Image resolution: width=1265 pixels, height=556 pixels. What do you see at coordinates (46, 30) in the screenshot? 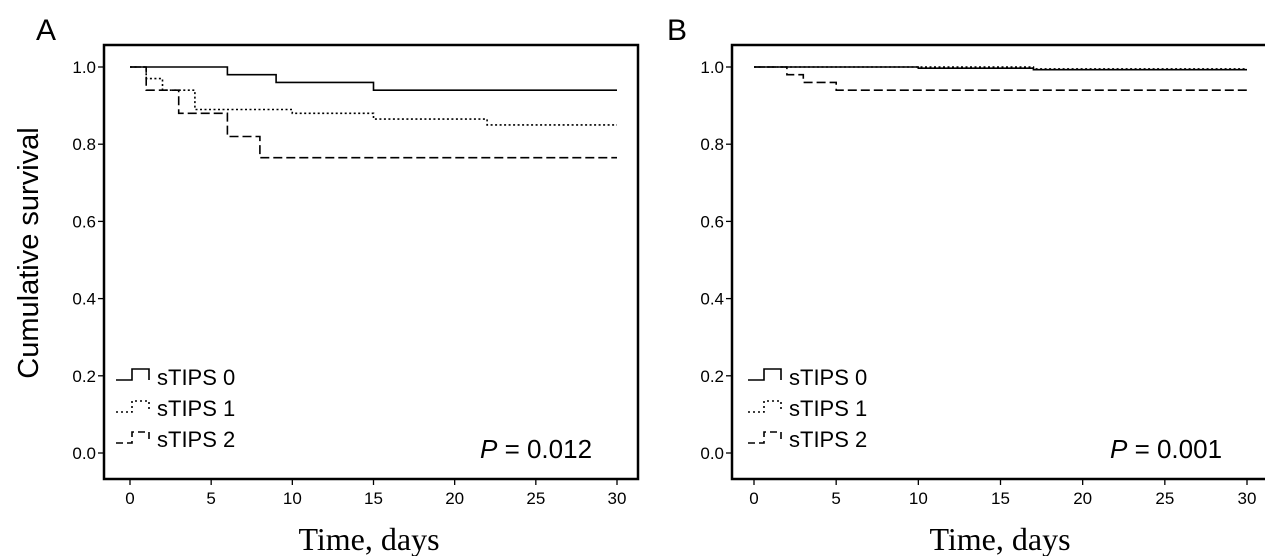
I see `panel-letter: A` at bounding box center [46, 30].